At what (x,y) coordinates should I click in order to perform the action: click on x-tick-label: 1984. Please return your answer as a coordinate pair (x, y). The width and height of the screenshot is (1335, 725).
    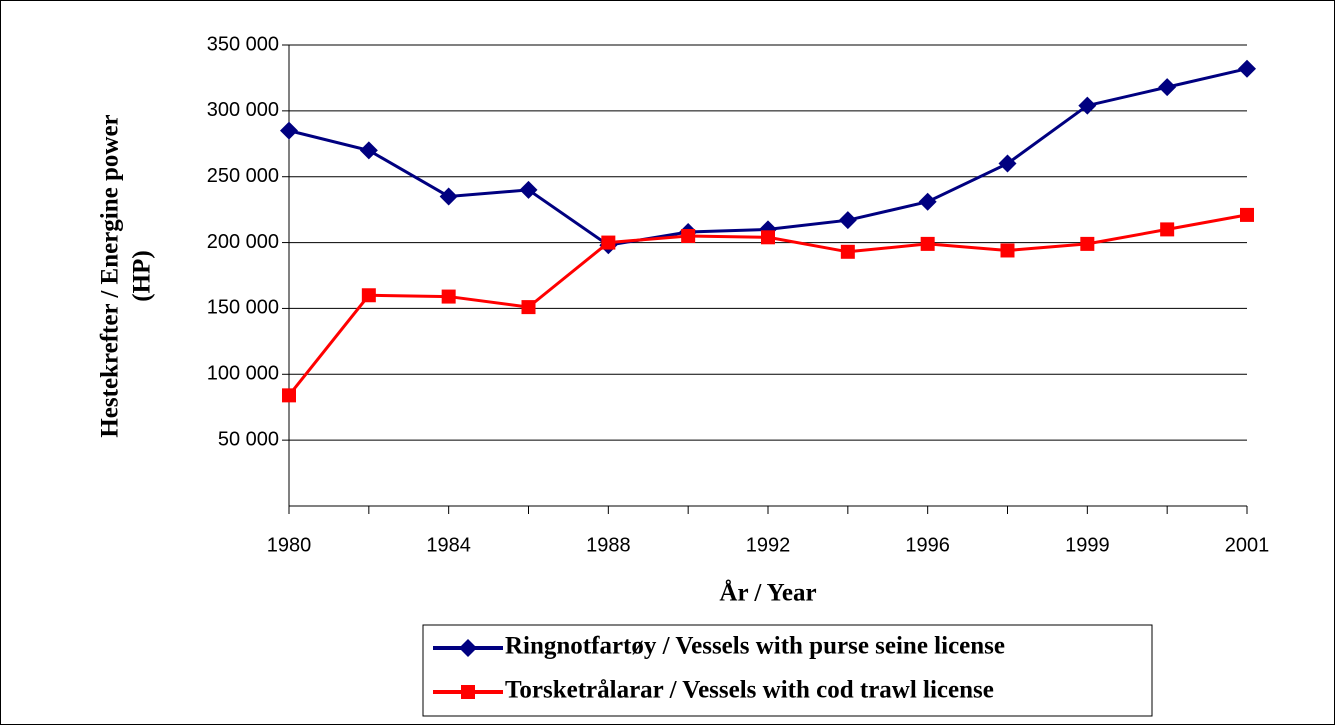
    Looking at the image, I should click on (448, 545).